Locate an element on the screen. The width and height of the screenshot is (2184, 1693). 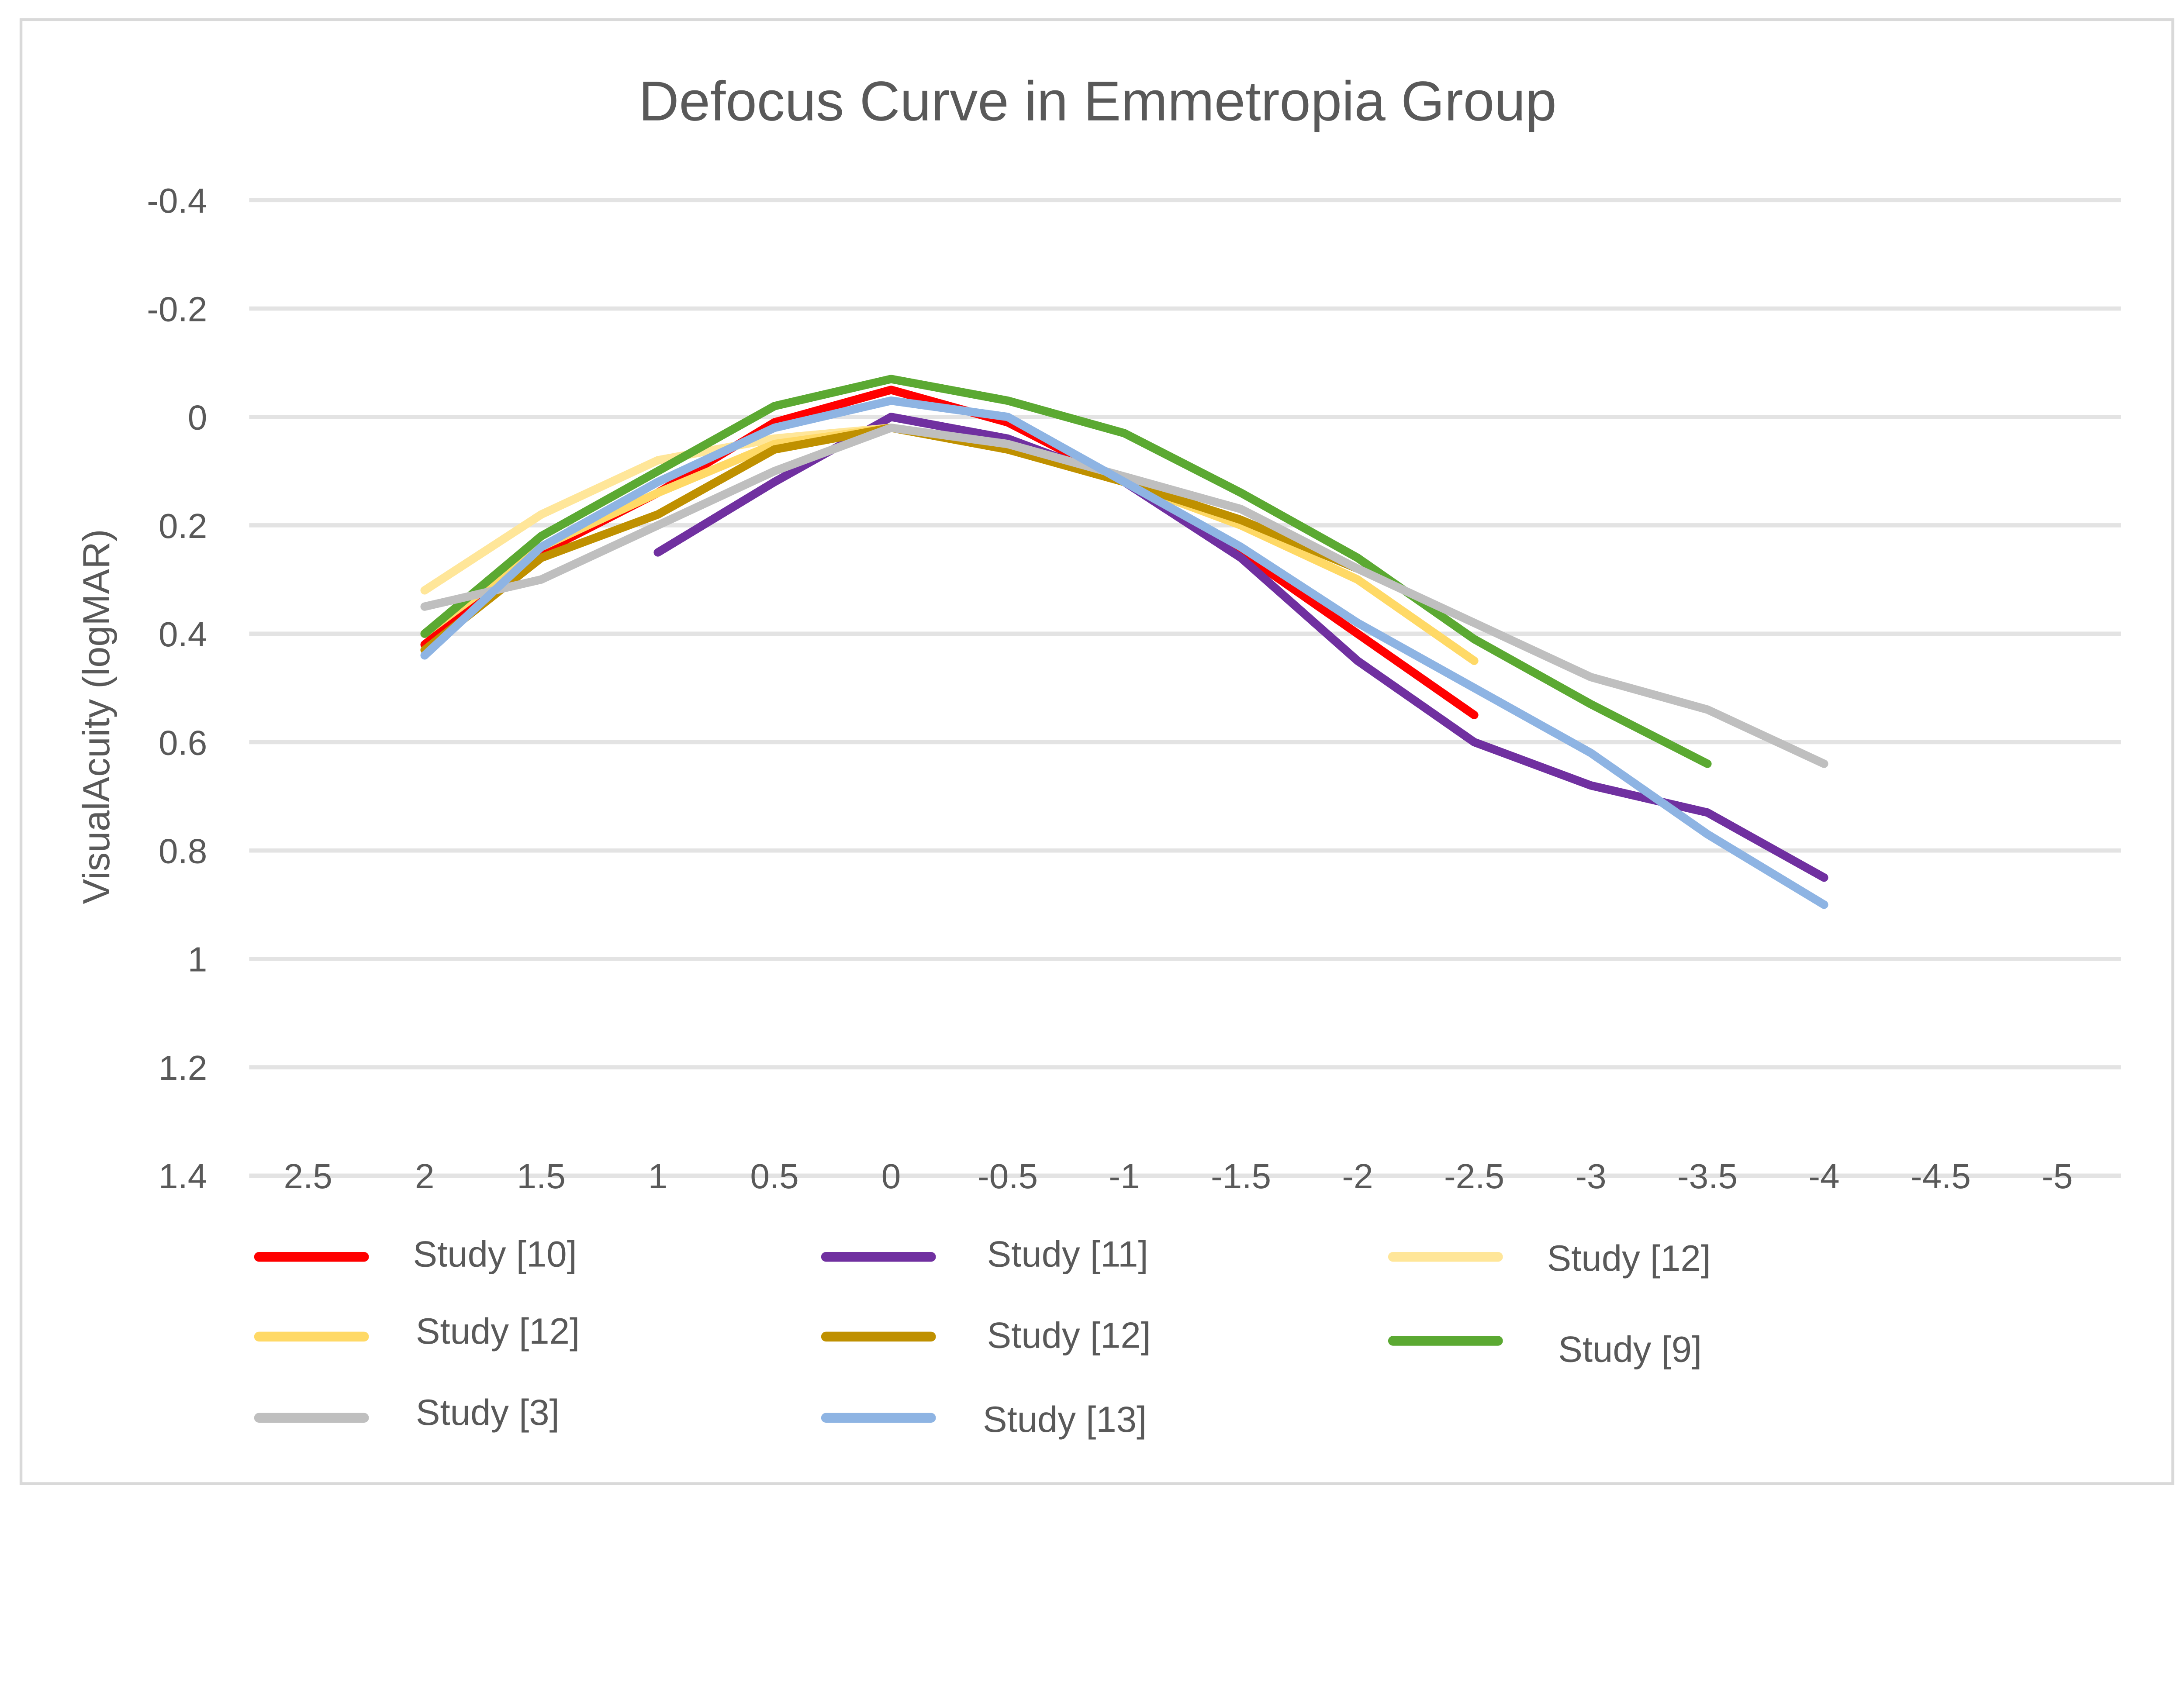
x-tick-label: 1.5 is located at coordinates (541, 1176).